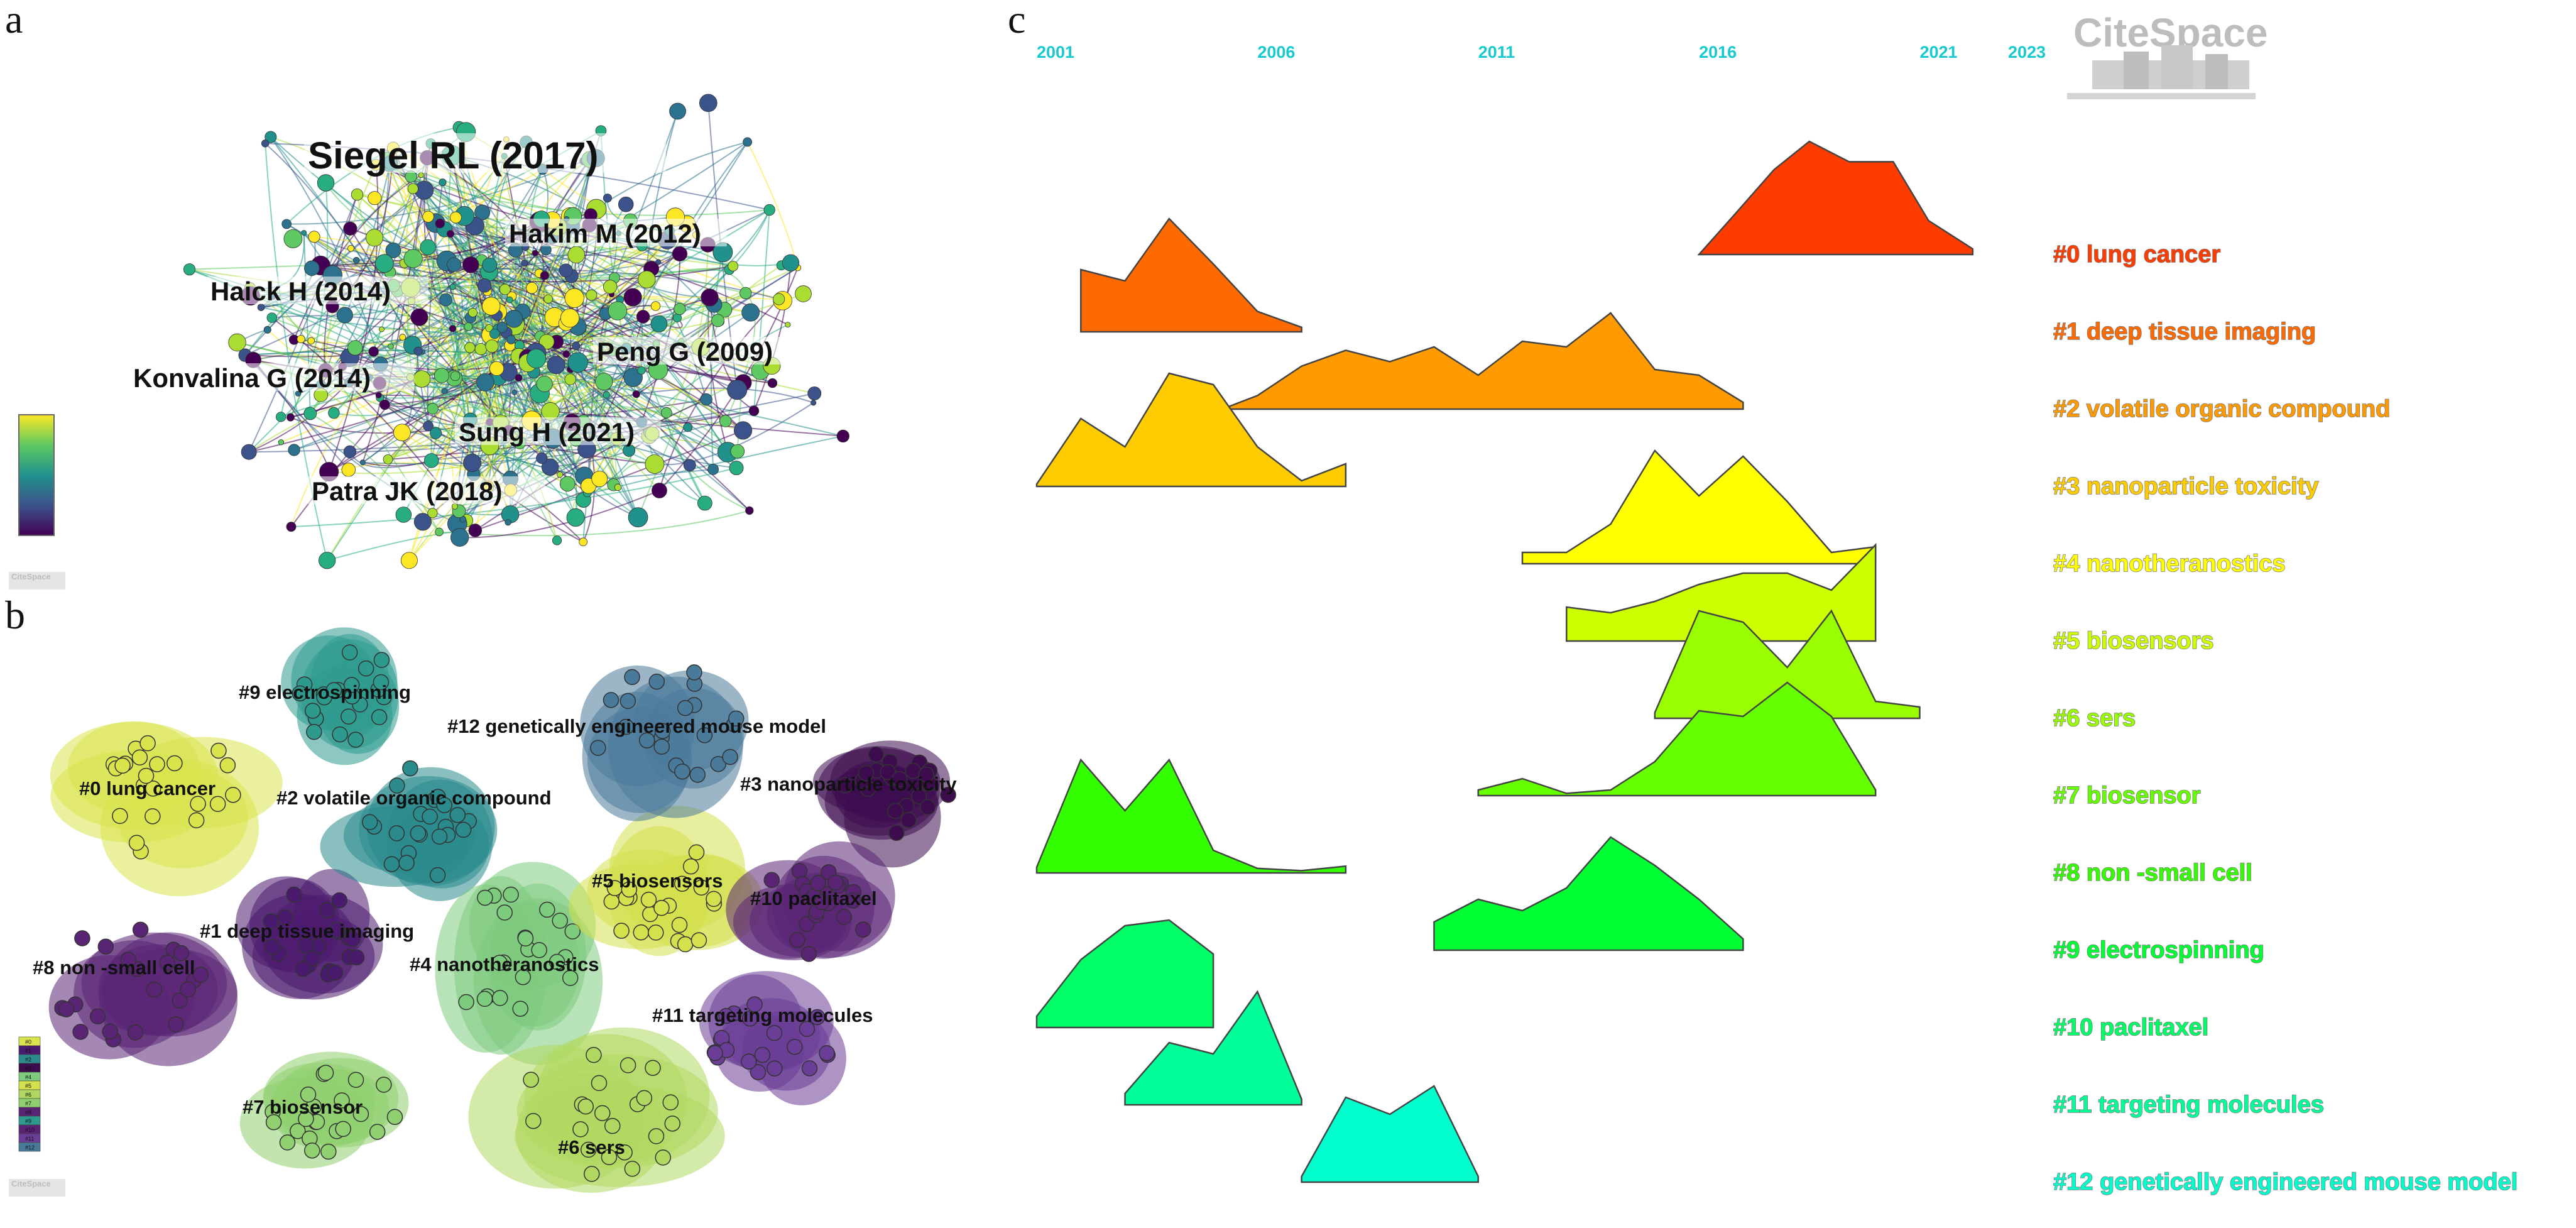 The image size is (2576, 1228). Describe the element at coordinates (28, 1077) in the screenshot. I see `legend-entry: #4` at that location.